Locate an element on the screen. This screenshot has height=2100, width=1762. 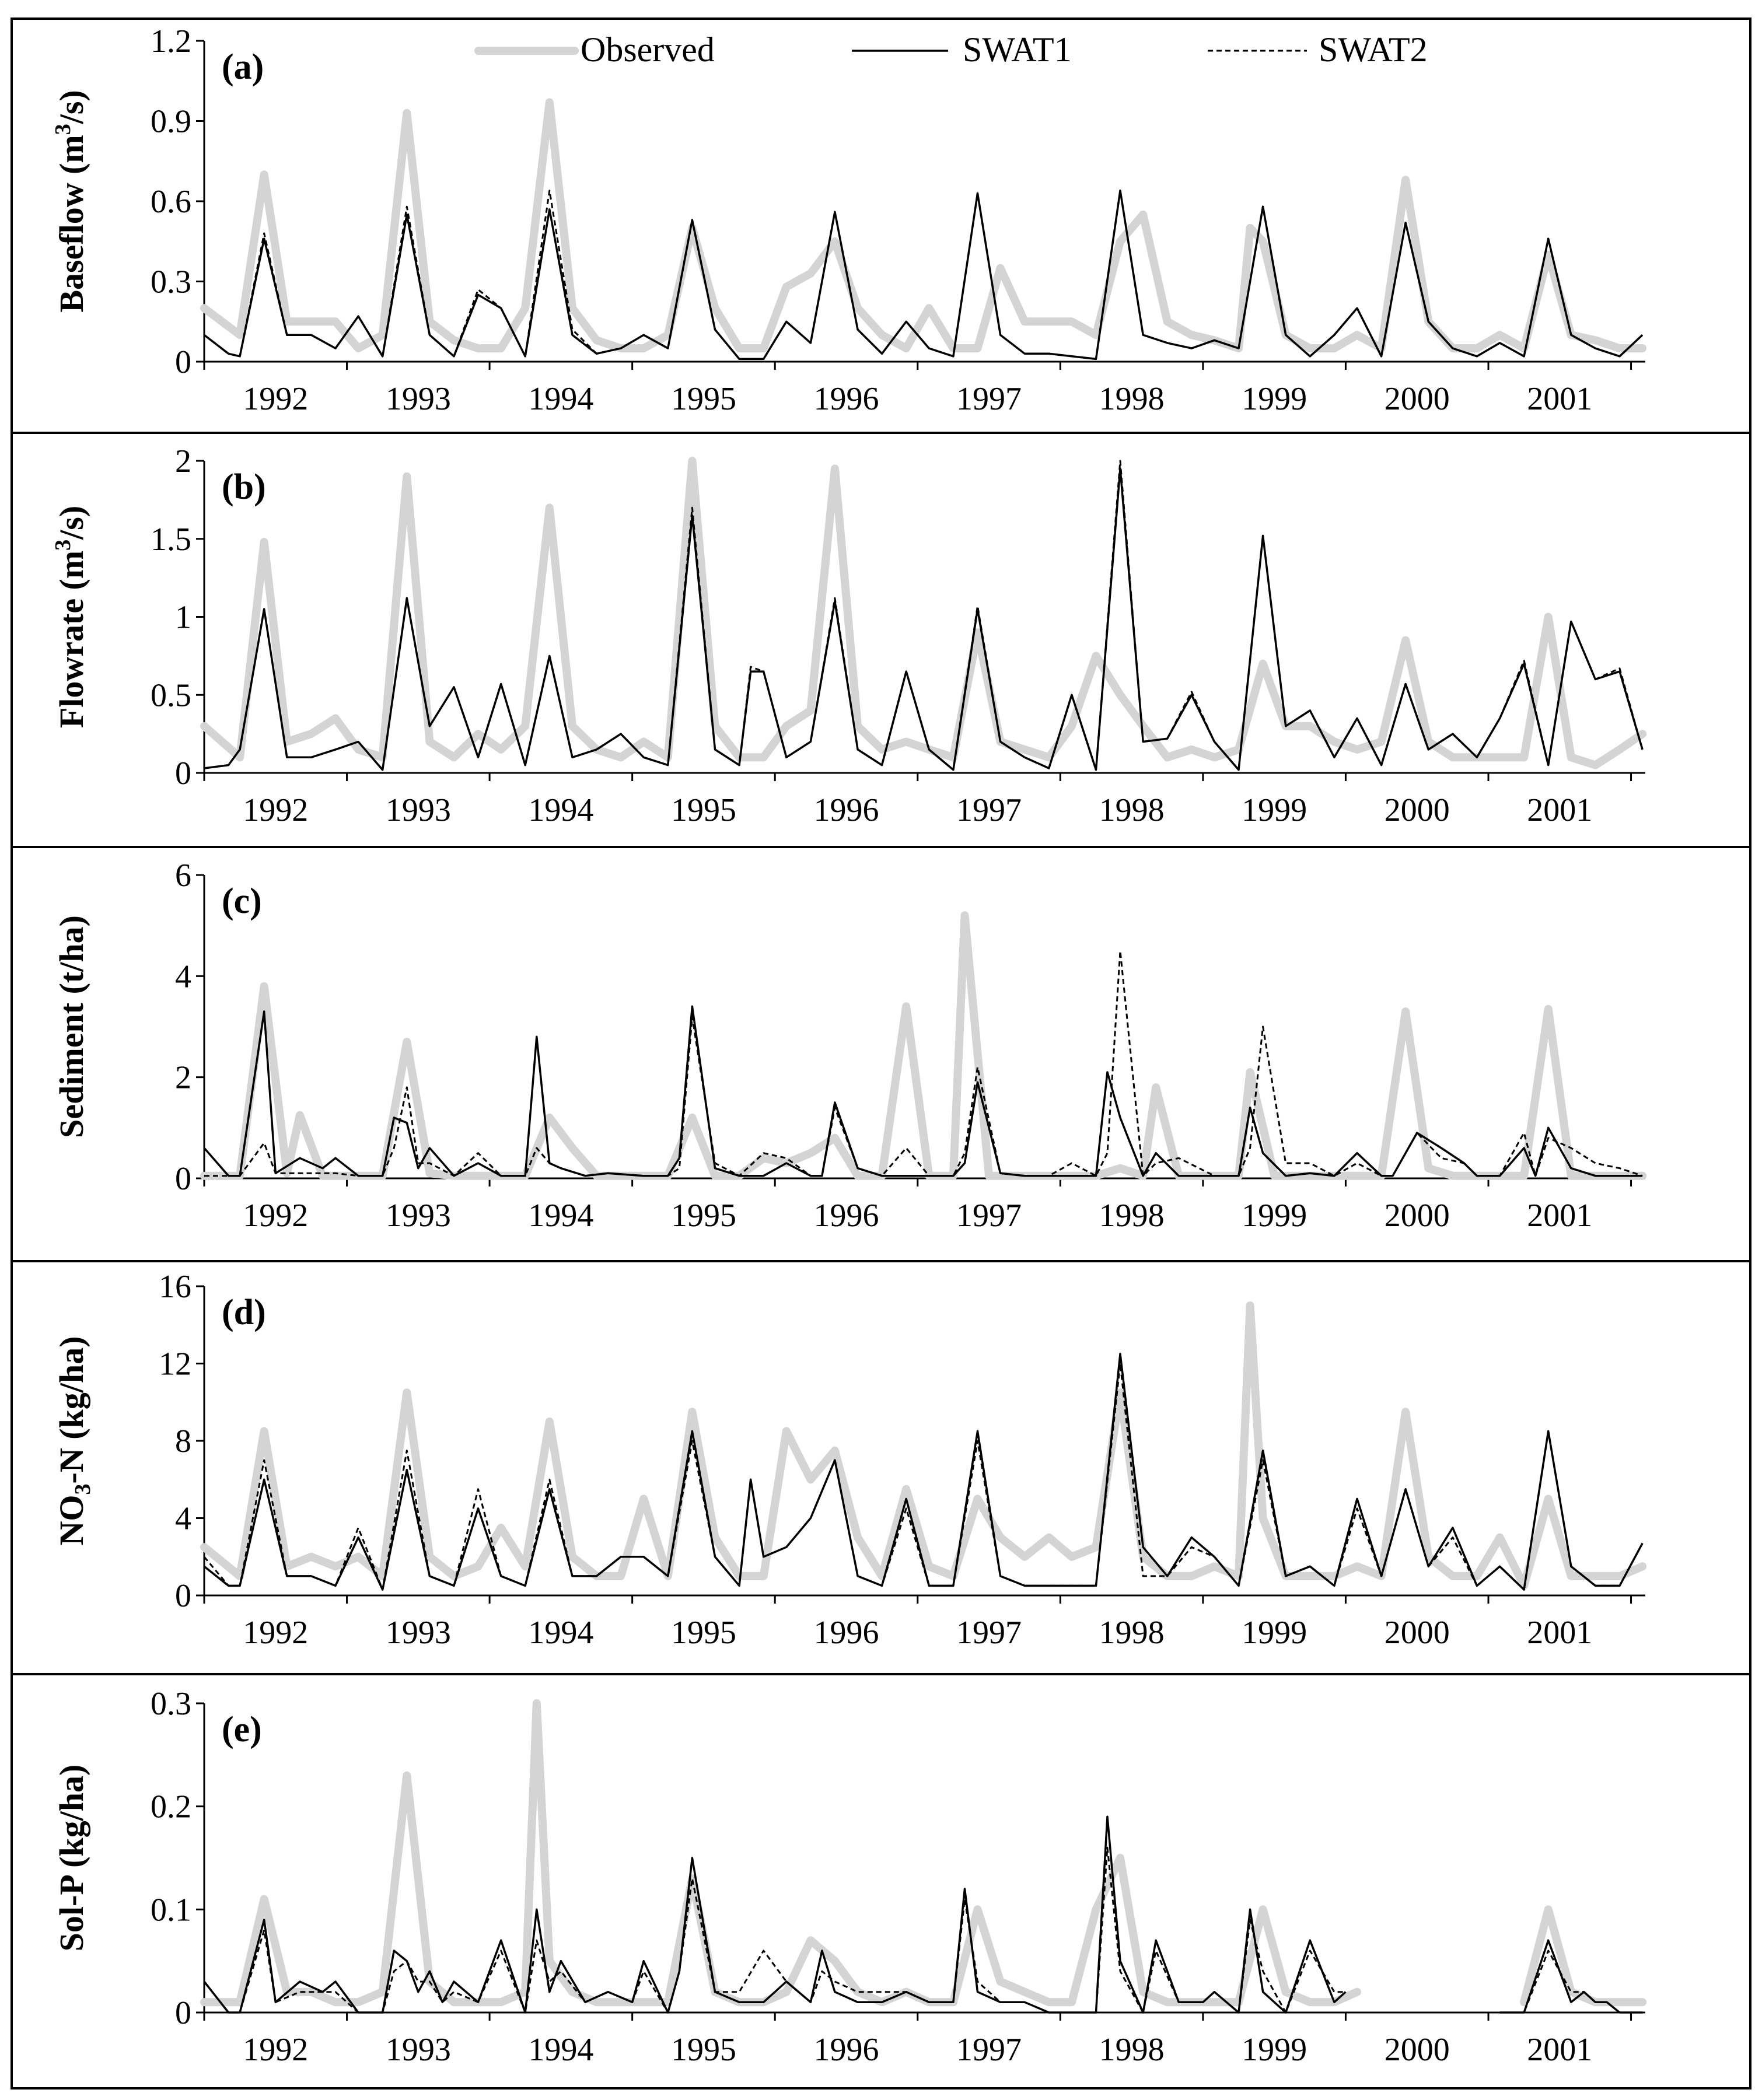
y-tick-label: 0.6 is located at coordinates (171, 202).